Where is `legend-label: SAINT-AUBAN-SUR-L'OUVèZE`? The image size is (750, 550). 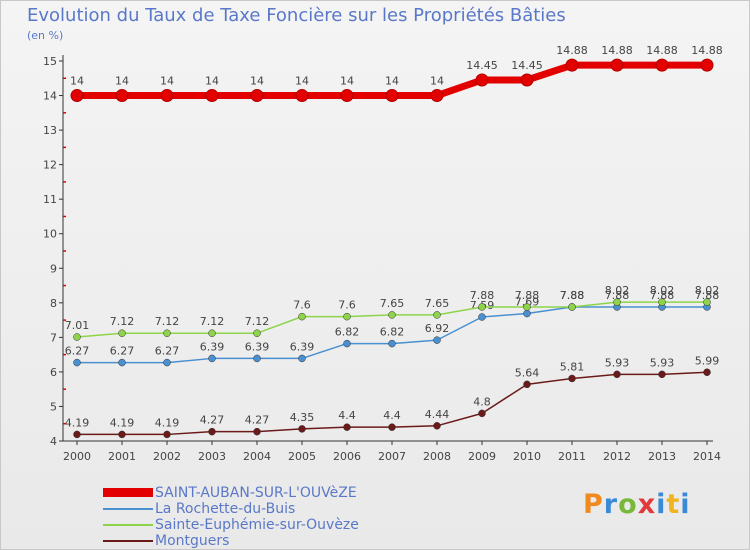
legend-label: SAINT-AUBAN-SUR-L'OUVèZE is located at coordinates (256, 493).